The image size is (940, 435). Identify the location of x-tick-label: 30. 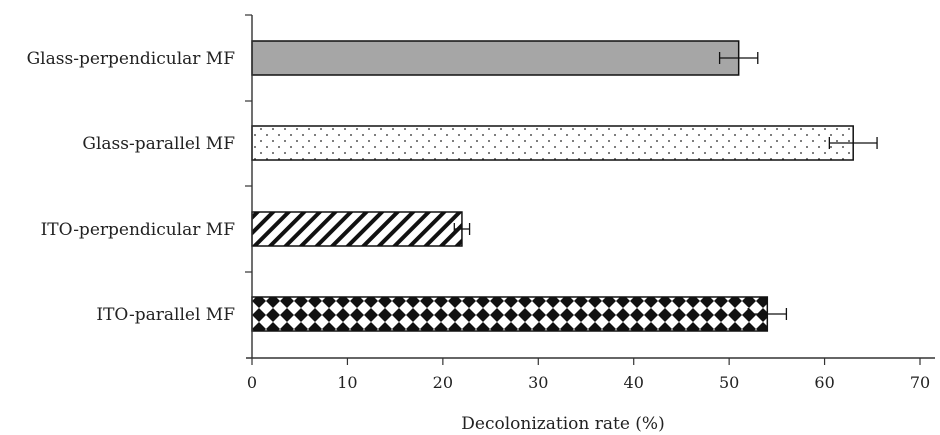
(538, 382).